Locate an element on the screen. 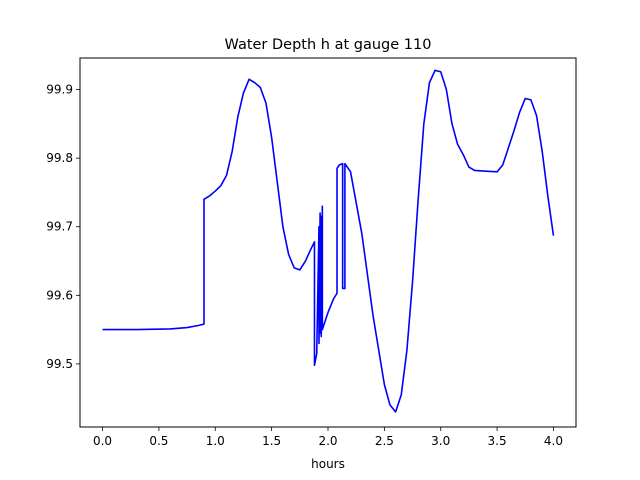  x-tick-label: 3.0 is located at coordinates (440, 441).